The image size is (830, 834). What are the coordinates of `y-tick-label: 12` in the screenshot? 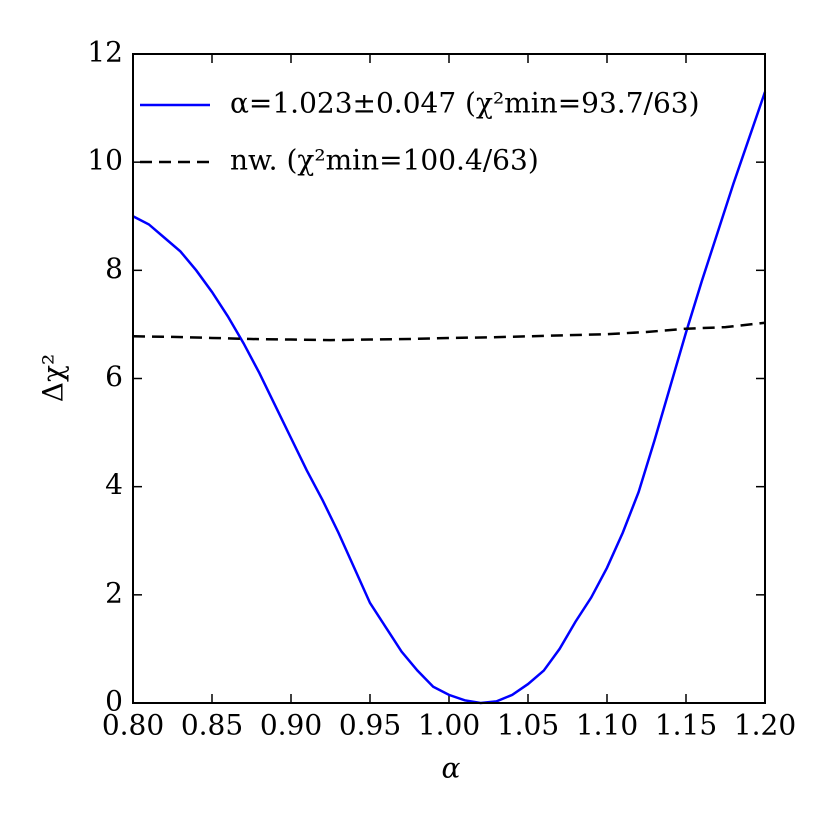 It's located at (105, 52).